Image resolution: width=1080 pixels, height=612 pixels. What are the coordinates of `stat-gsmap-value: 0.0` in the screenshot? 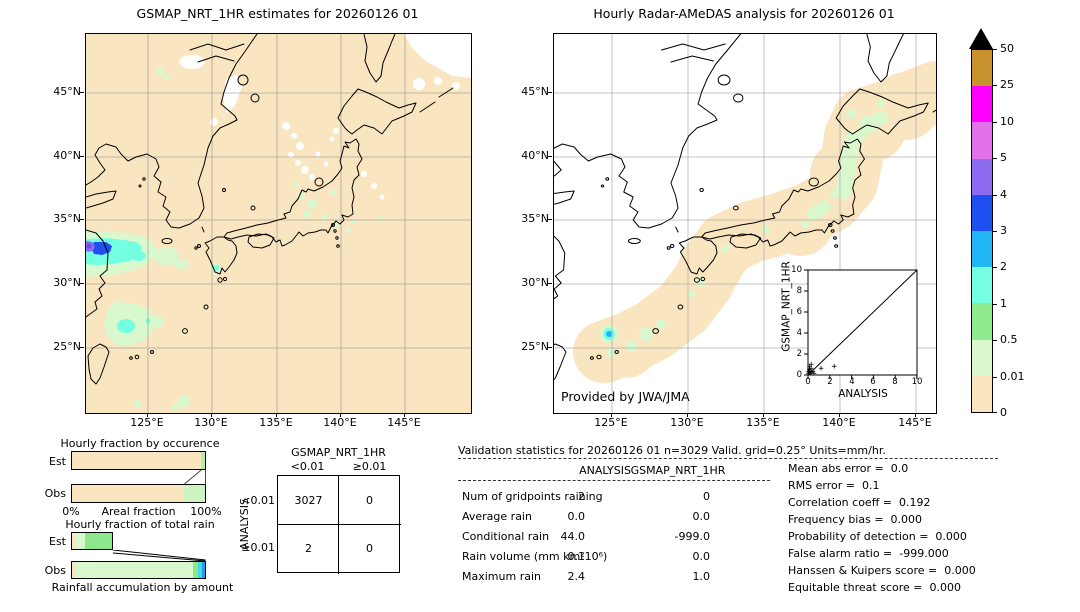 It's located at (701, 556).